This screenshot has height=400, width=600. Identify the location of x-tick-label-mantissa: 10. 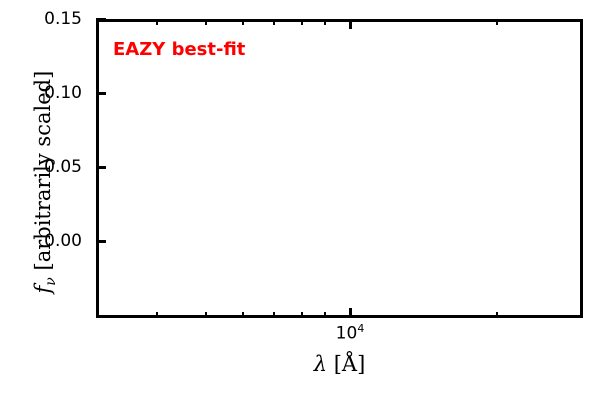
(346, 333).